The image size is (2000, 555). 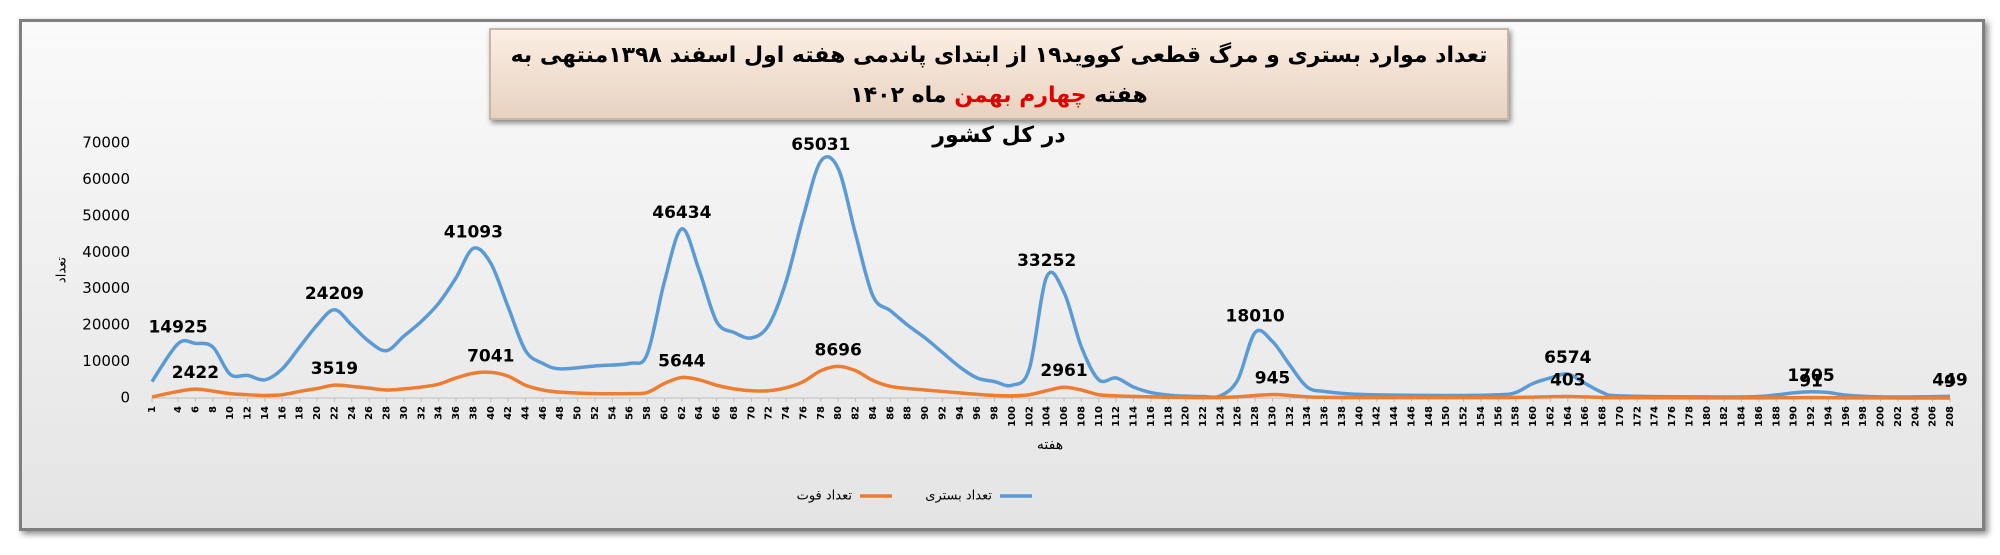 I want to click on x-tick-label: 54, so click(x=612, y=413).